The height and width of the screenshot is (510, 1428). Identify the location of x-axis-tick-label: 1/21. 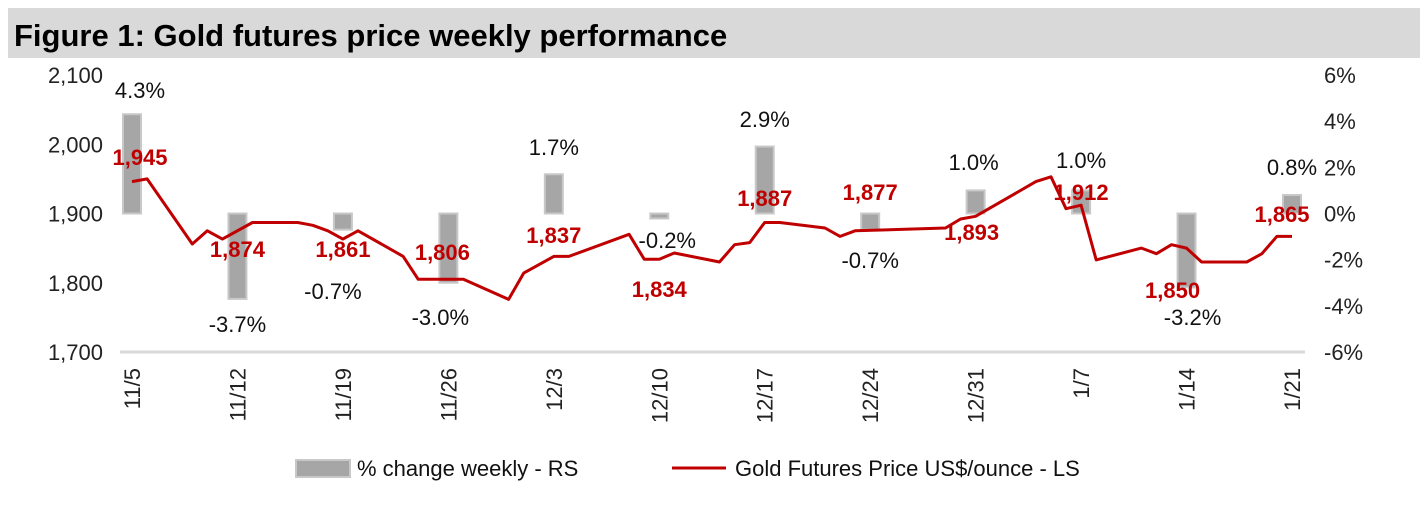
(1292, 389).